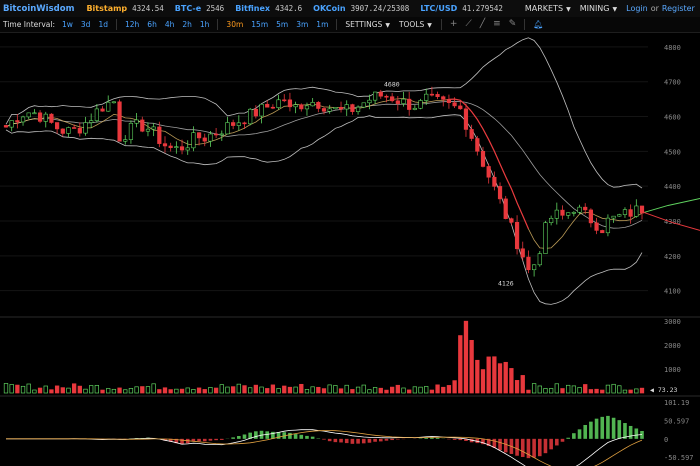 The image size is (700, 466). I want to click on login-link: Login, so click(637, 8).